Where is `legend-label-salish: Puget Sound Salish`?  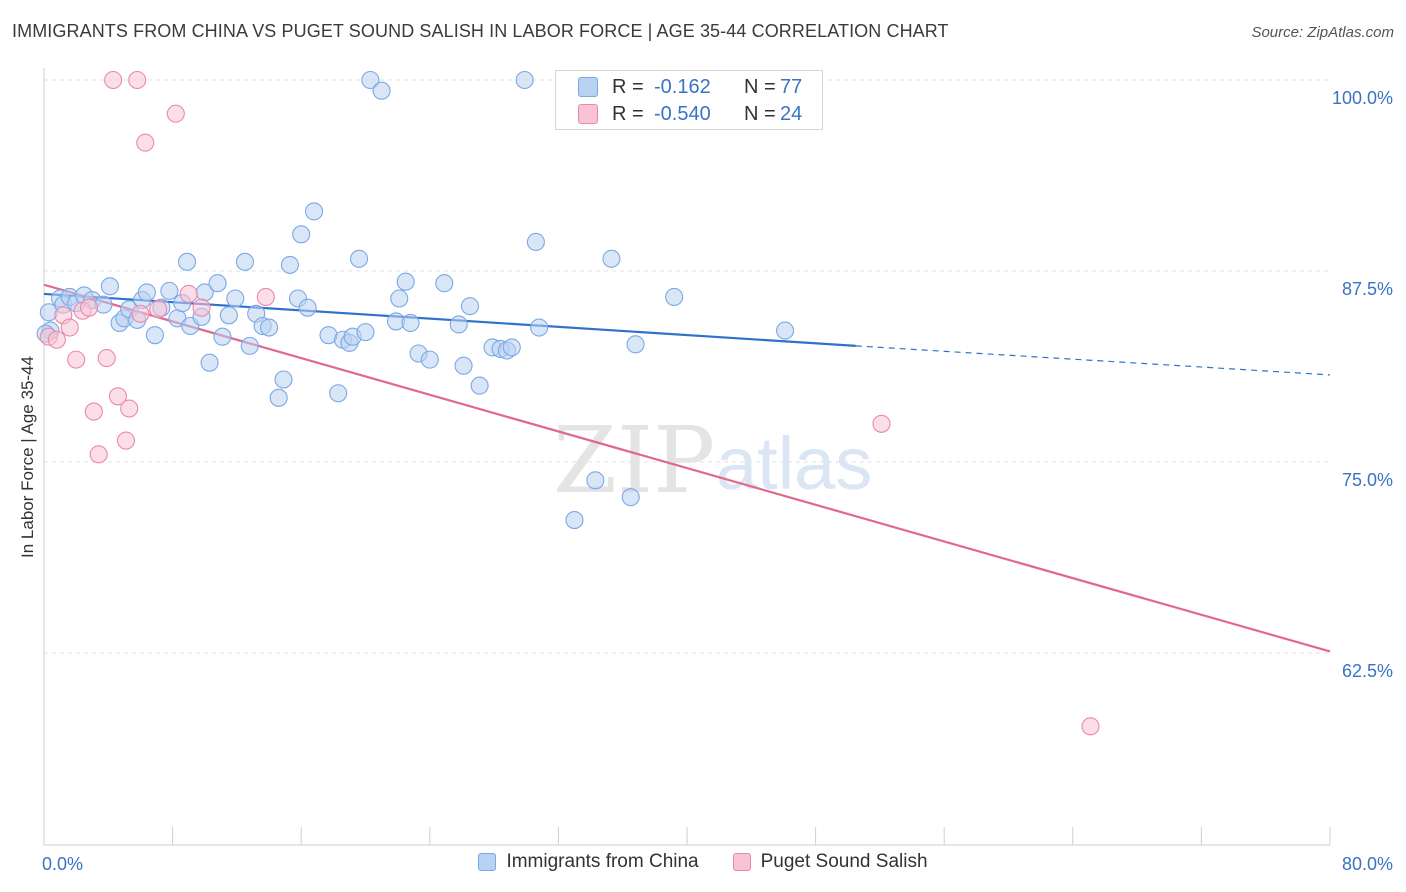
legend-label-salish: Puget Sound Salish is located at coordinates (844, 861).